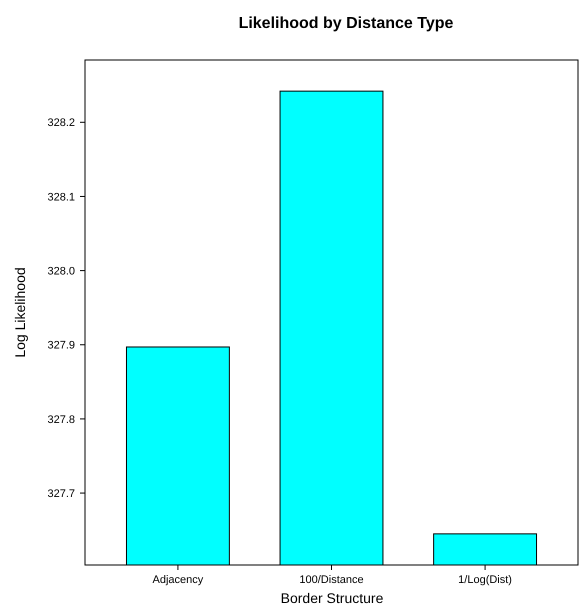 The image size is (579, 612). I want to click on x-tick-label: 1/Log(Dist), so click(485, 580).